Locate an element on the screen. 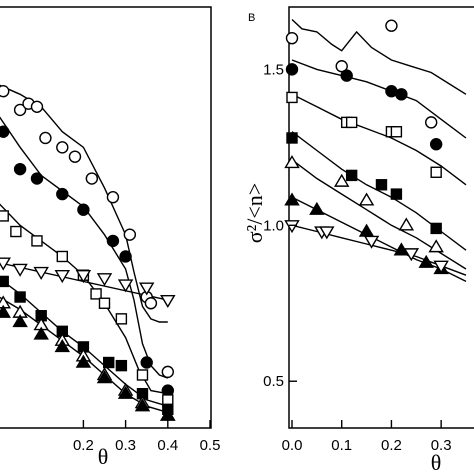 The width and height of the screenshot is (474, 474). panel-a-x-axis: 0.2 0.3 0.4 0.5 is located at coordinates (146, 437).